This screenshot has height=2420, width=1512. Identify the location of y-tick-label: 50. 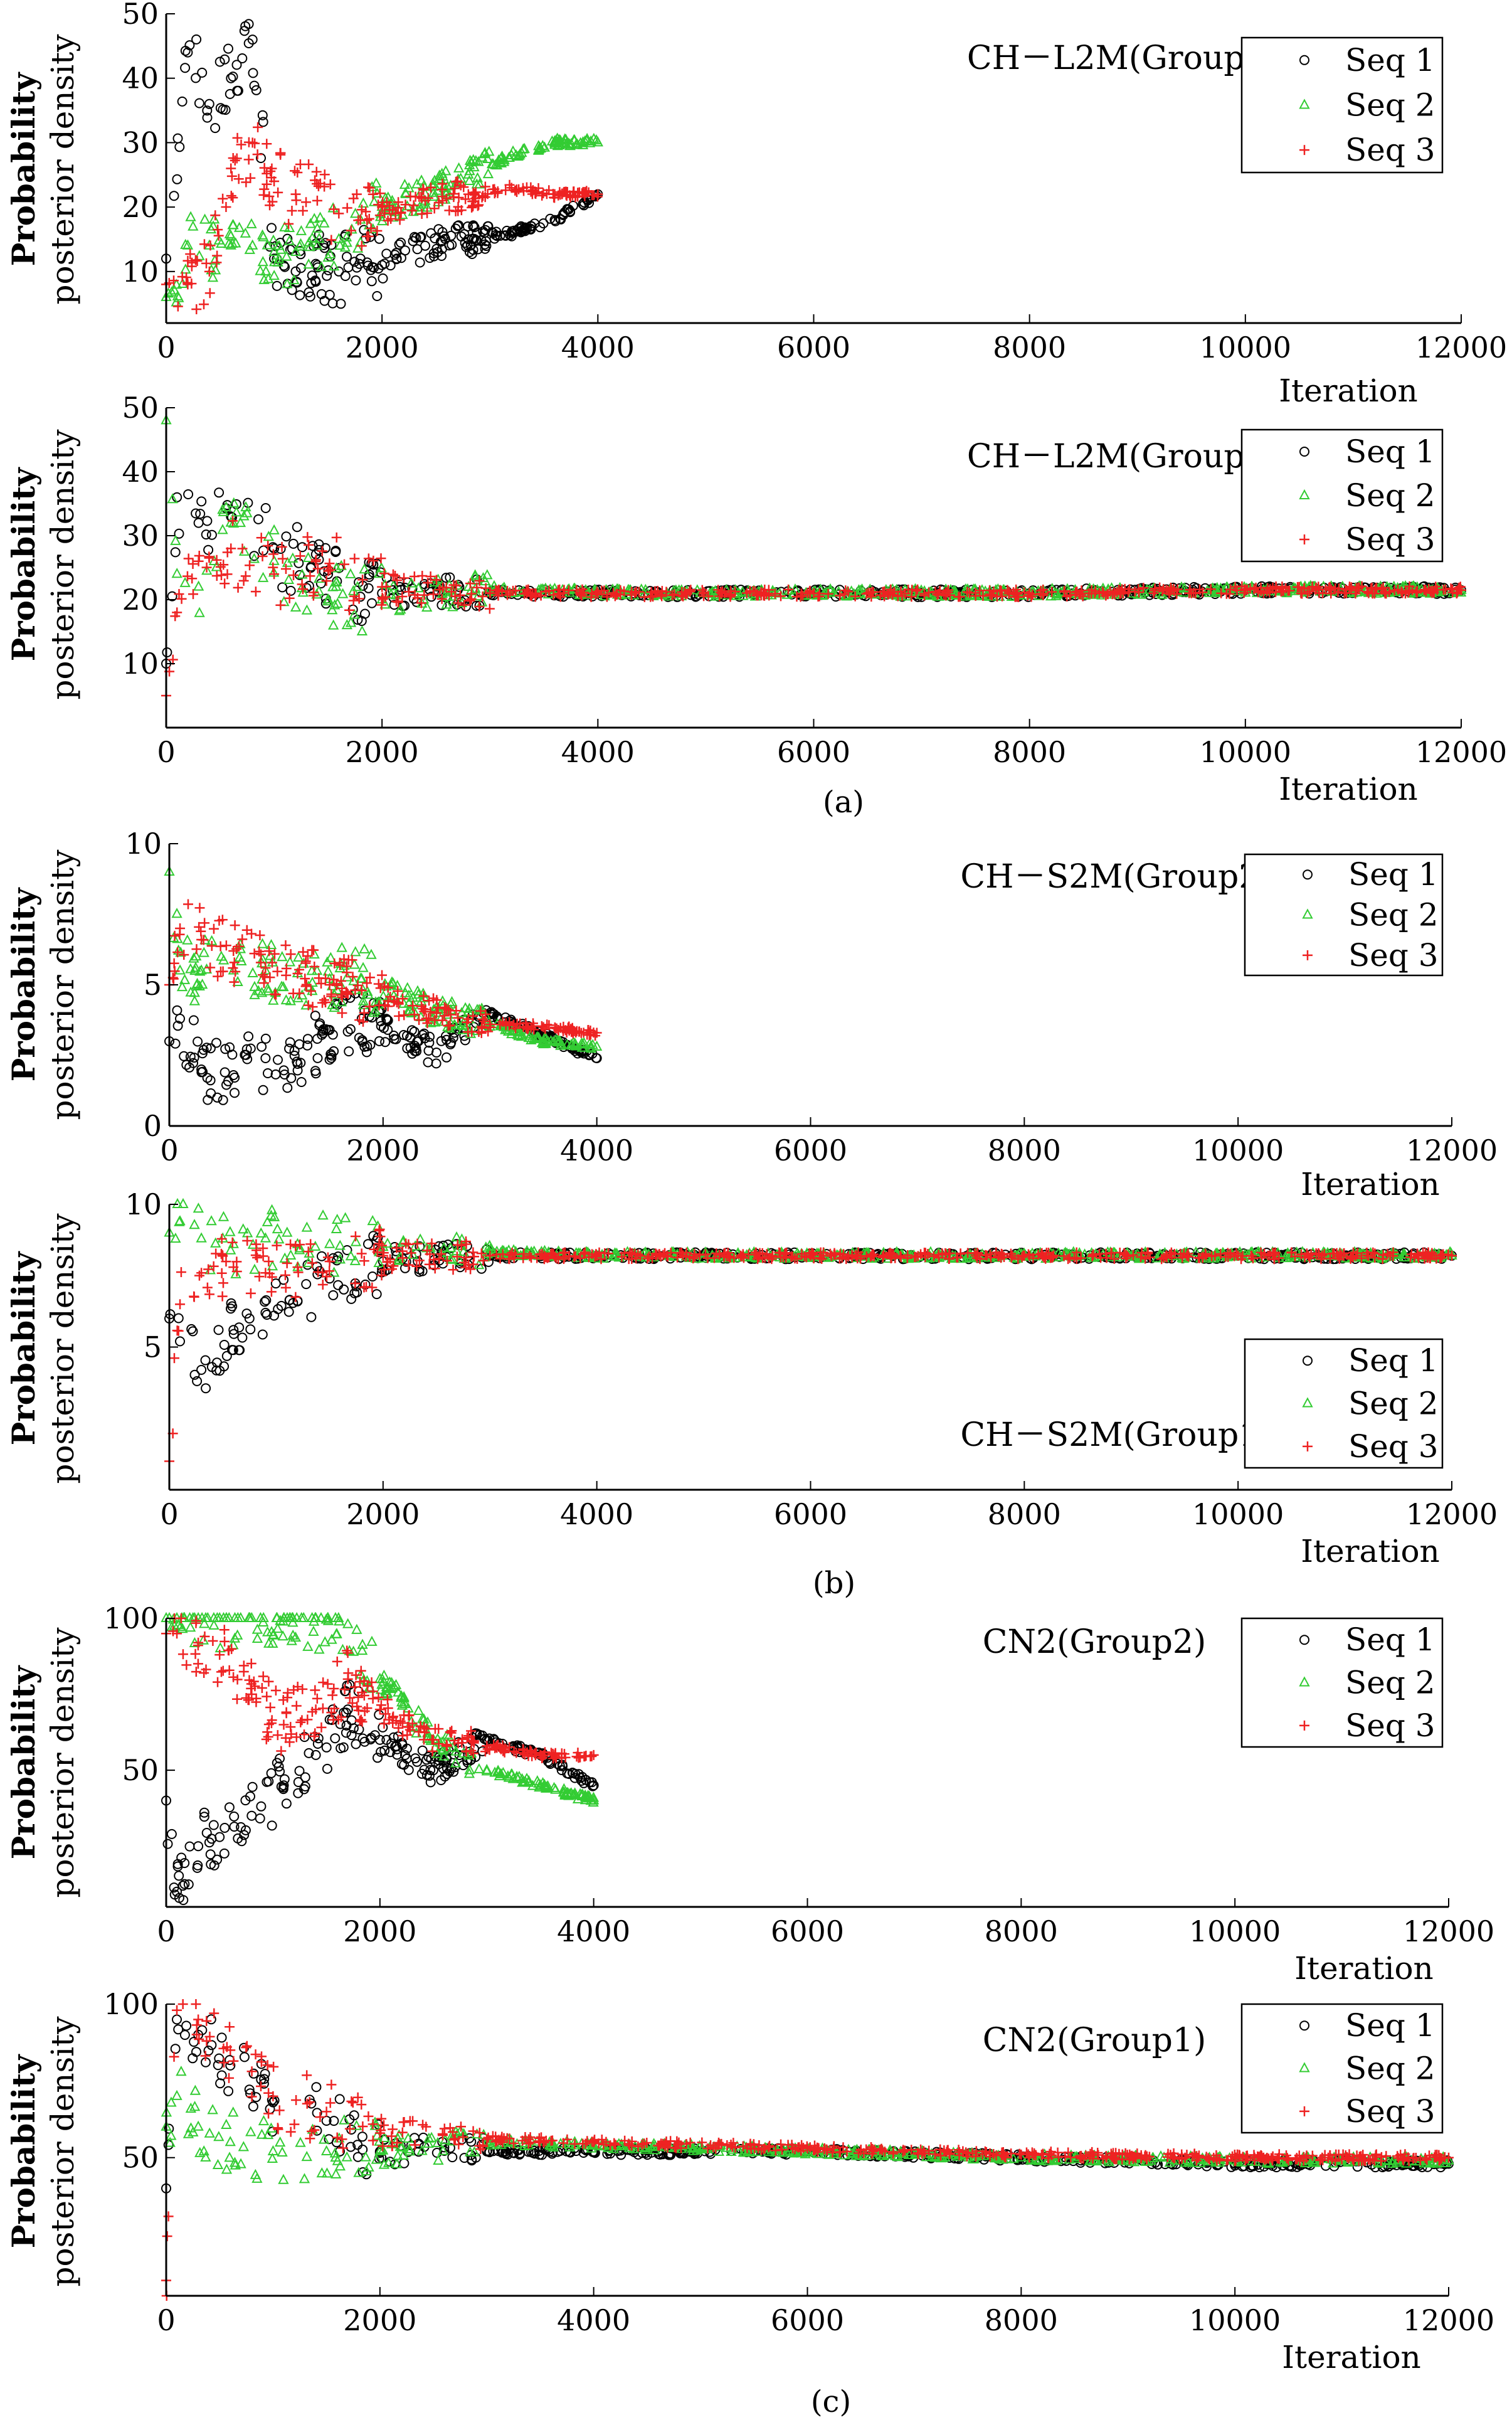
(140, 16).